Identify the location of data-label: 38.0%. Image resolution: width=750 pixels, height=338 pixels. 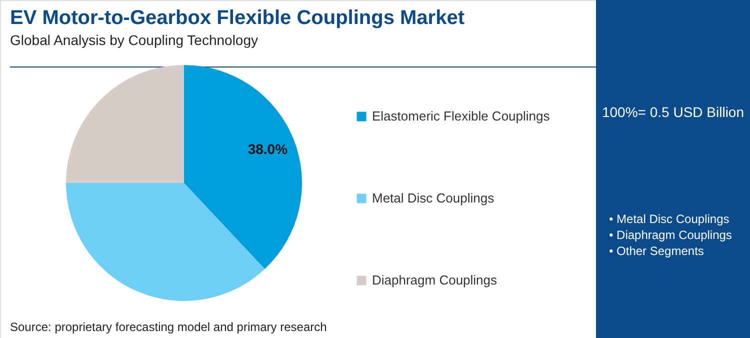
(268, 148).